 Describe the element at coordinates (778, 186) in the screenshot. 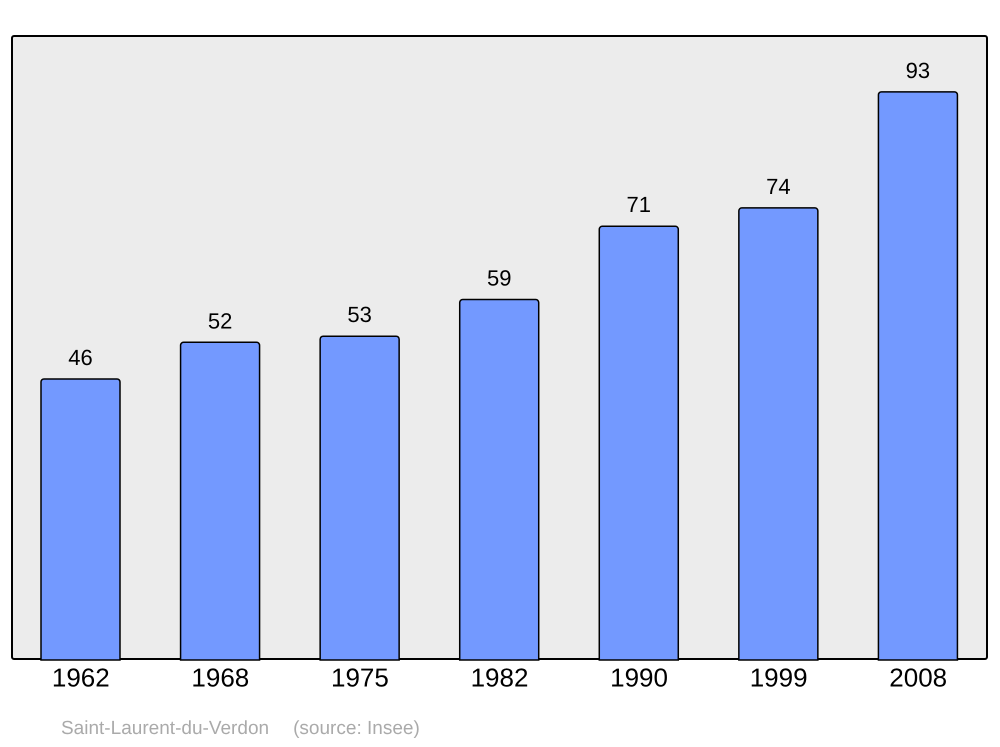

I see `data-label: 74` at that location.